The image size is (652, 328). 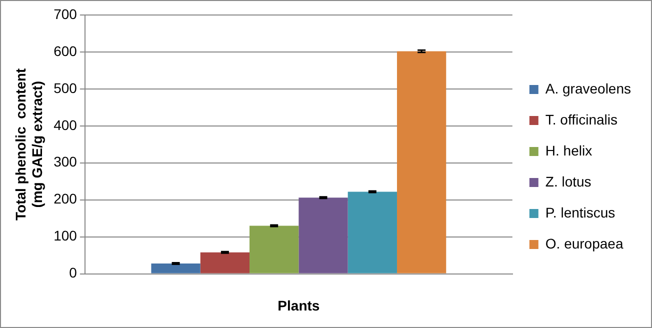 What do you see at coordinates (299, 305) in the screenshot?
I see `x-axis-title: Plants` at bounding box center [299, 305].